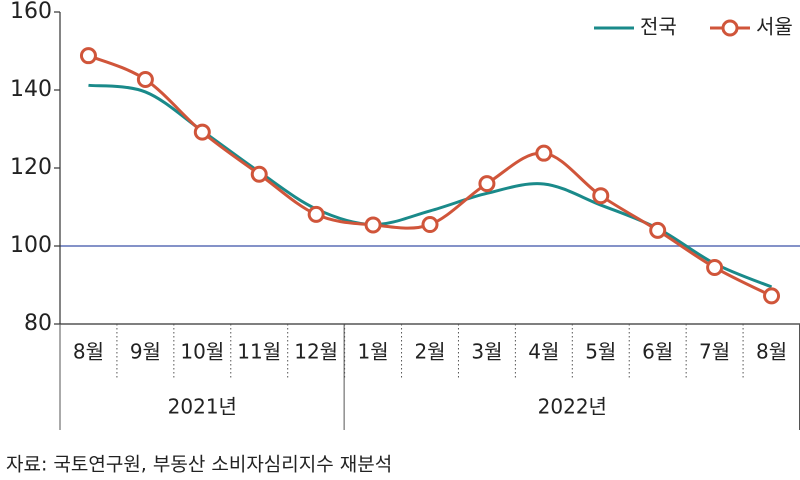  I want to click on x-tick-label: 3월, so click(486, 352).